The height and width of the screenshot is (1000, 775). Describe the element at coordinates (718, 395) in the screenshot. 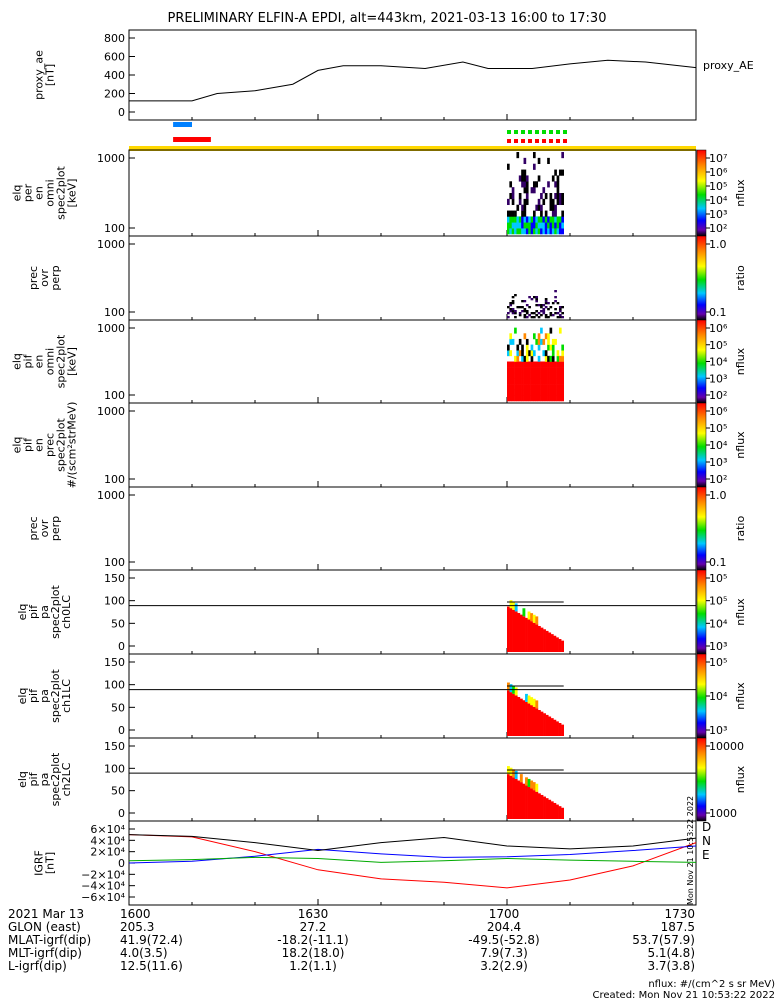

I see `colorbar-tick-label: 10²` at that location.